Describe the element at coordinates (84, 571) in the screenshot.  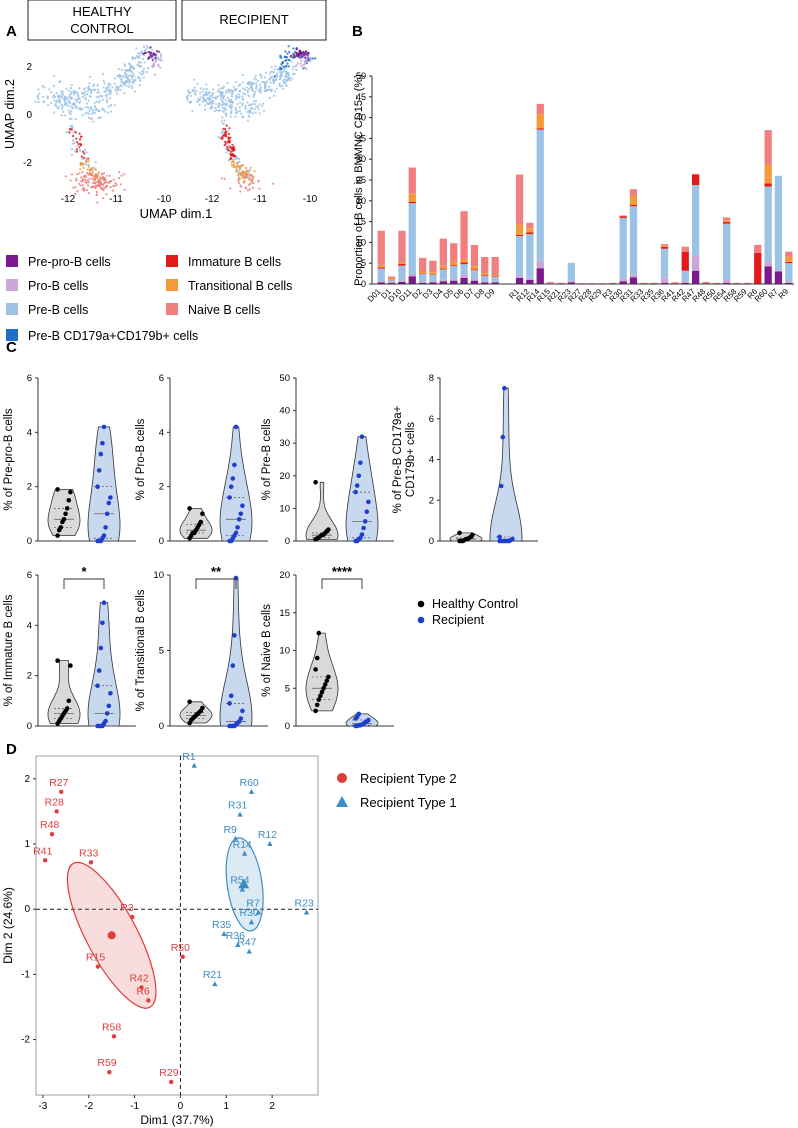
I see `significance-label: *` at that location.